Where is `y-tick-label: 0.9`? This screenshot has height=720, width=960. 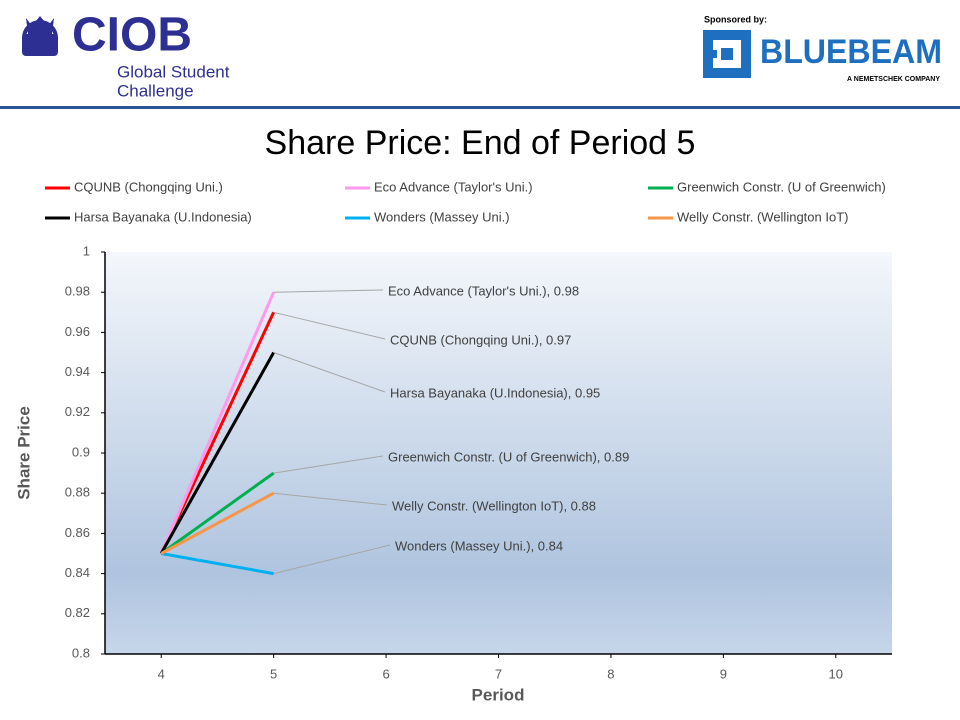
y-tick-label: 0.9 is located at coordinates (81, 451).